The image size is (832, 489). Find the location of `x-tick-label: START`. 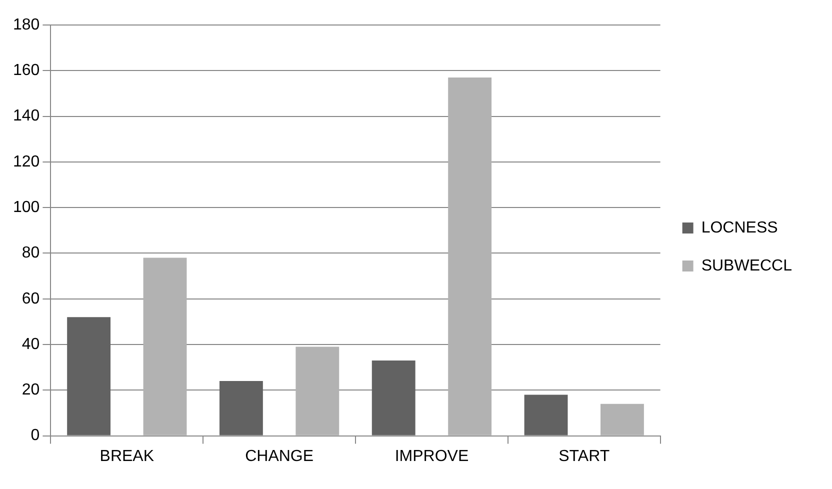

x-tick-label: START is located at coordinates (584, 456).